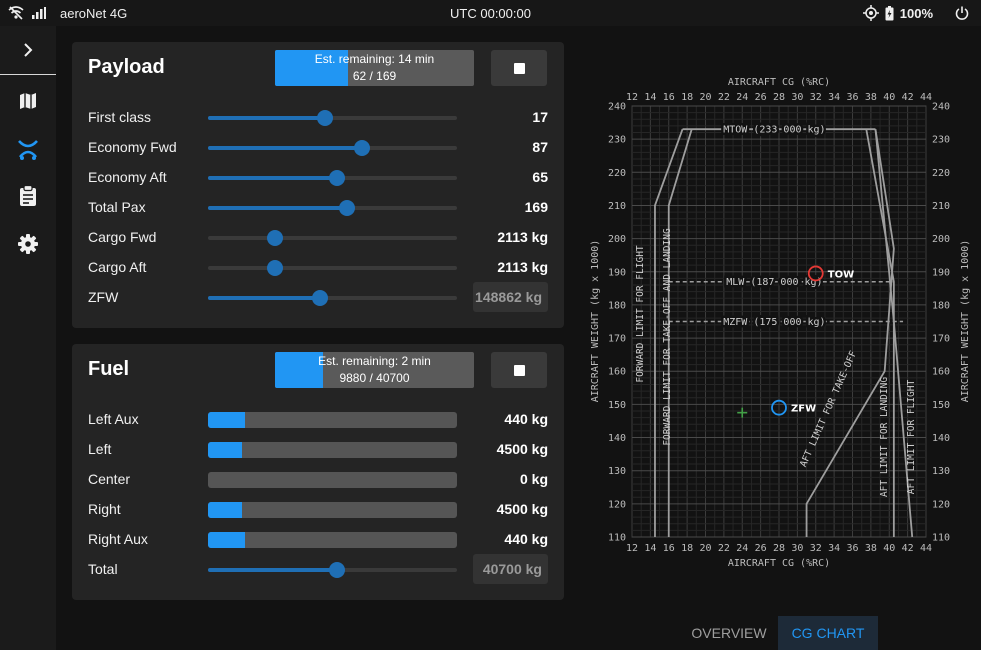 This screenshot has width=981, height=650. I want to click on x-tick-label-top: 28, so click(779, 97).